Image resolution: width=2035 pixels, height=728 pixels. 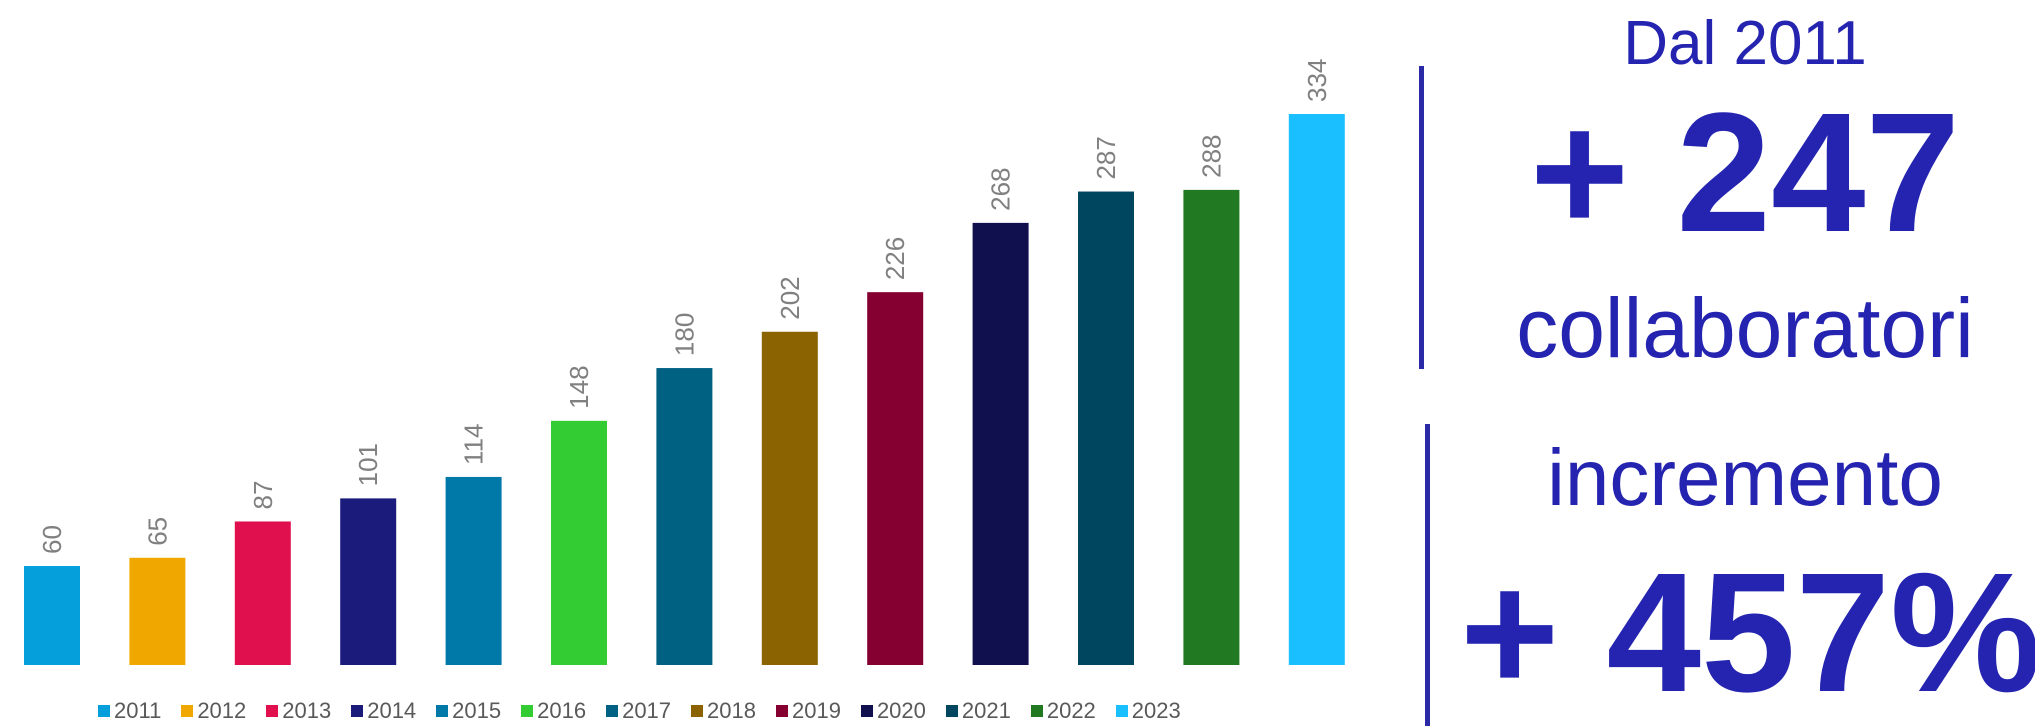 I want to click on data-label-2014: 101, so click(x=368, y=464).